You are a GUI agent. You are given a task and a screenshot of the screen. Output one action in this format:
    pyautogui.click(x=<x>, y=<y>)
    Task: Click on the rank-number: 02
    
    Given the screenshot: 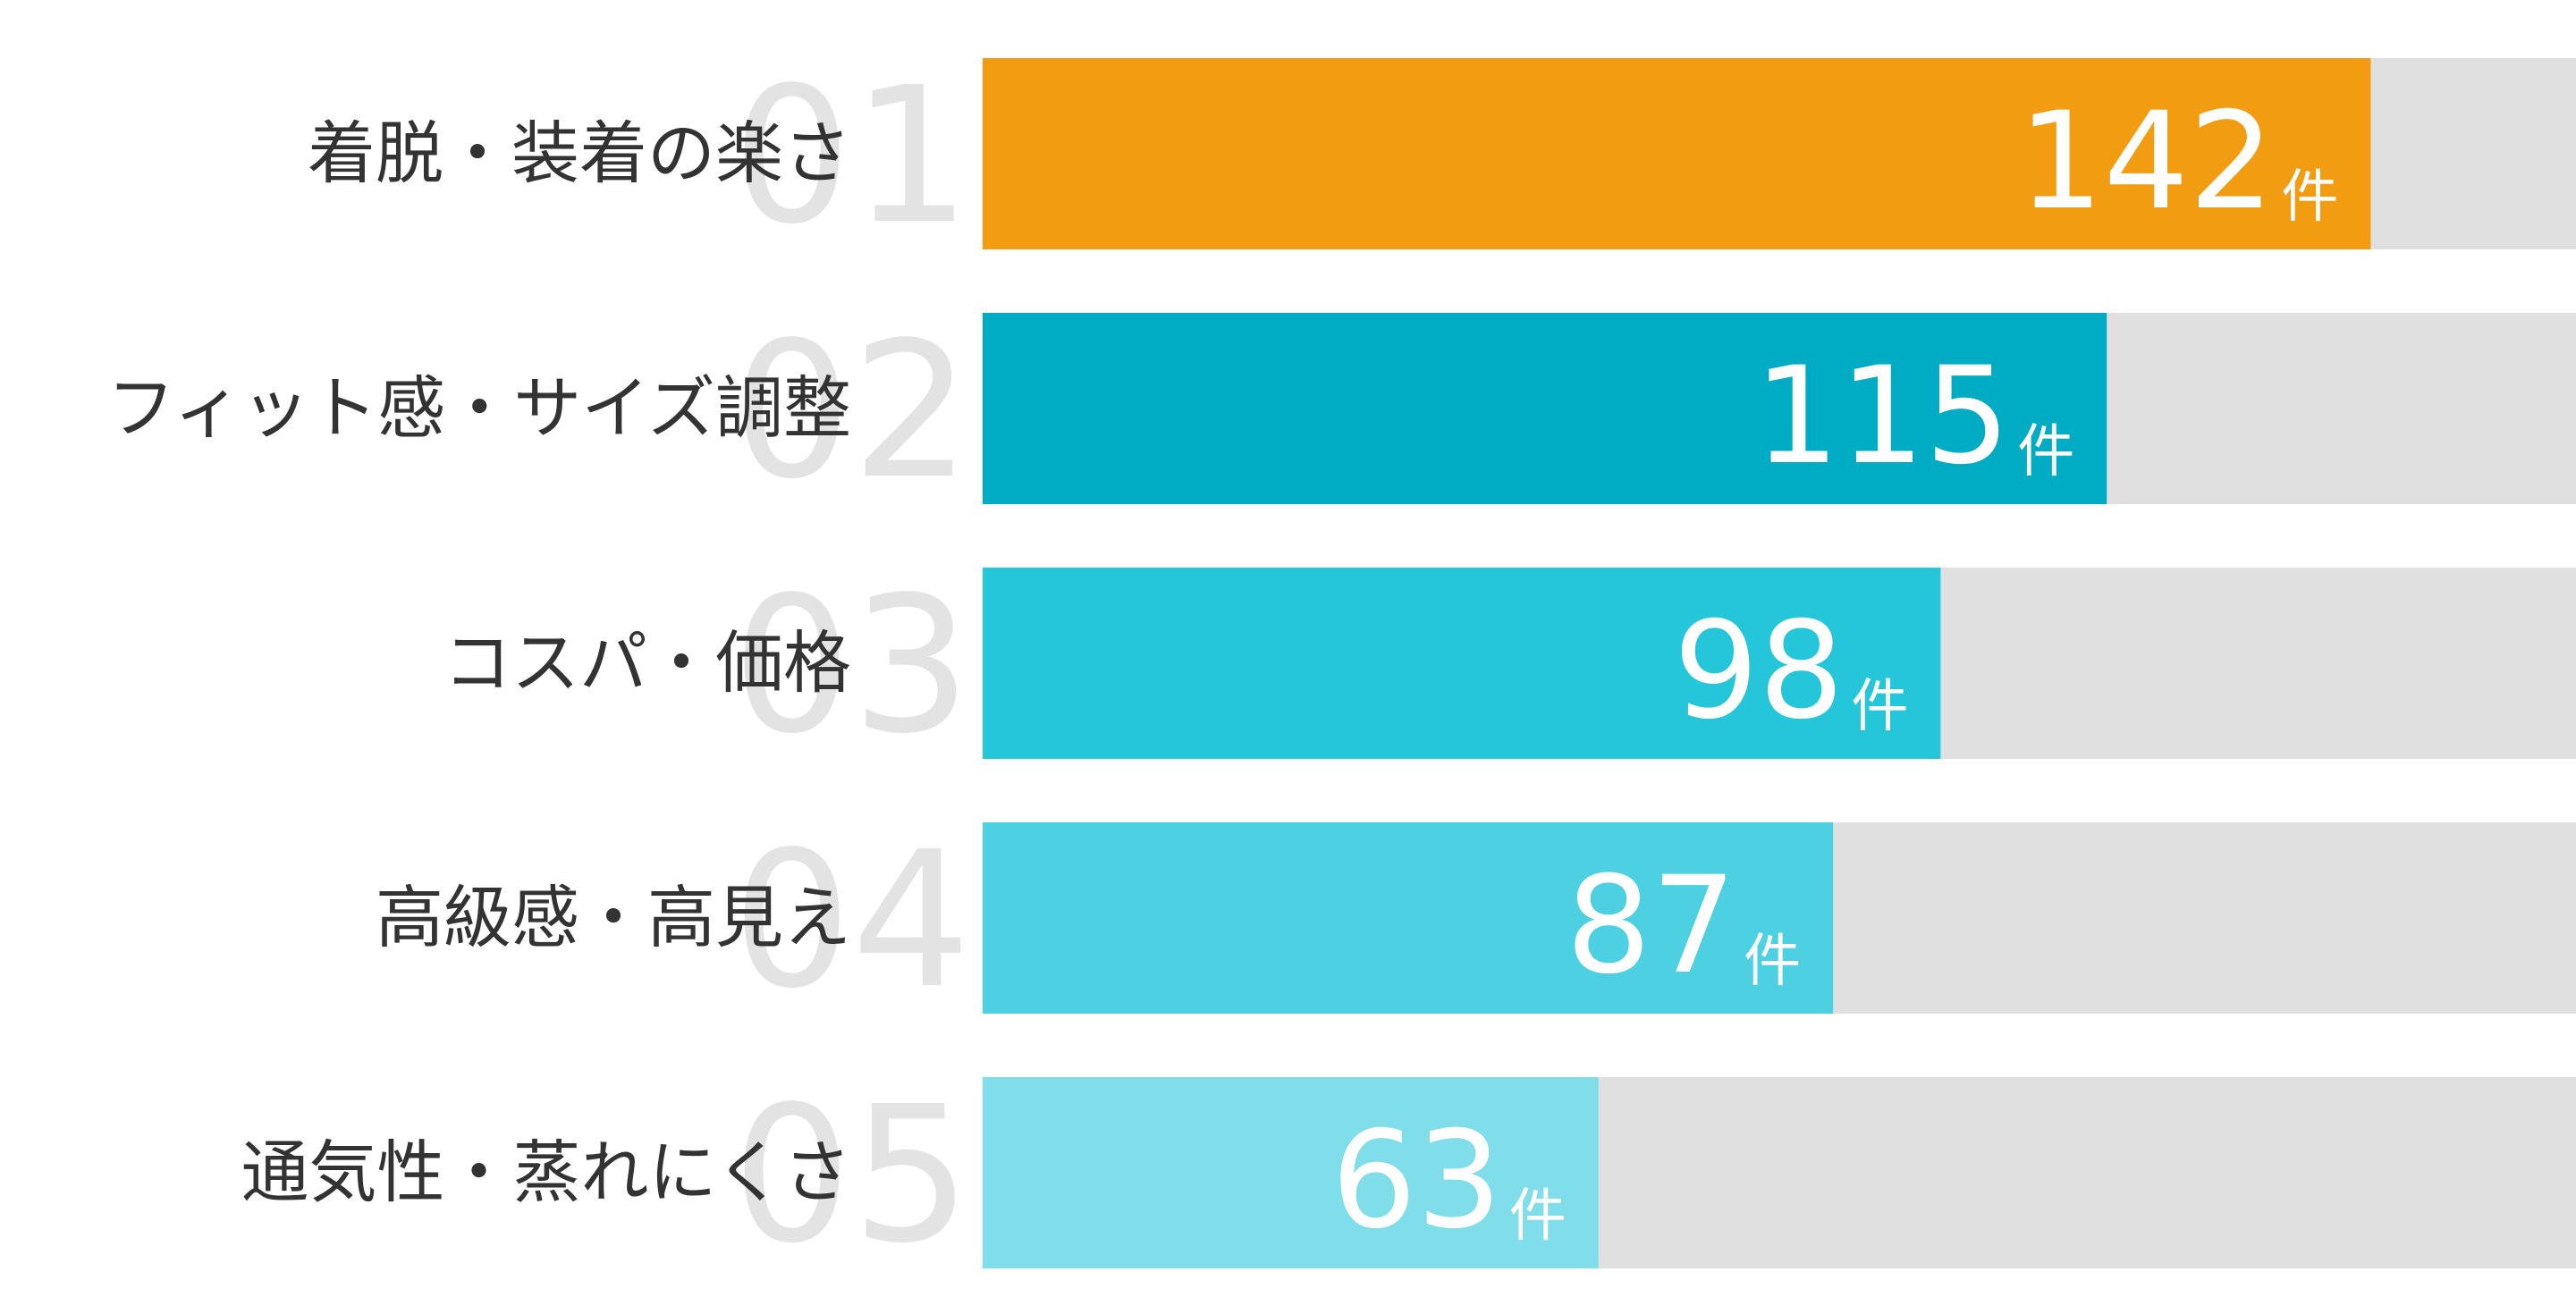 What is the action you would take?
    pyautogui.click(x=851, y=410)
    